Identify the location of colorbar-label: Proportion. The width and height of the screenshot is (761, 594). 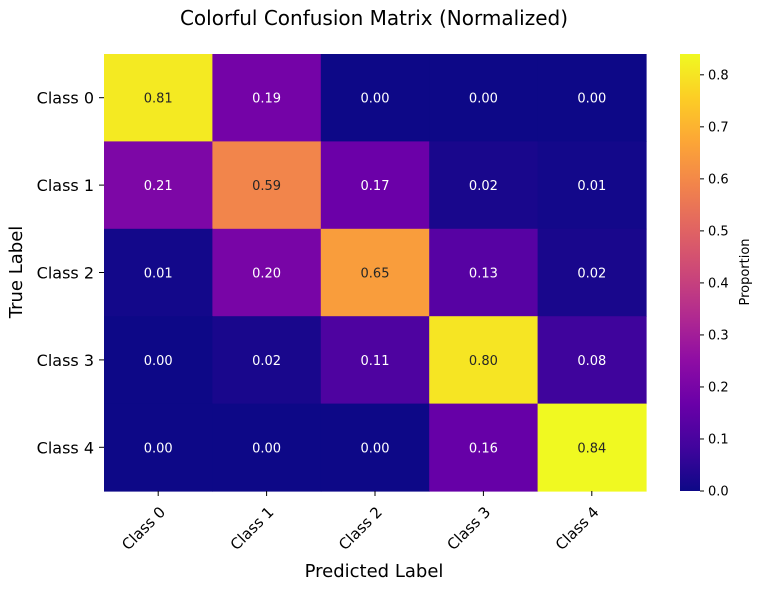
(745, 271).